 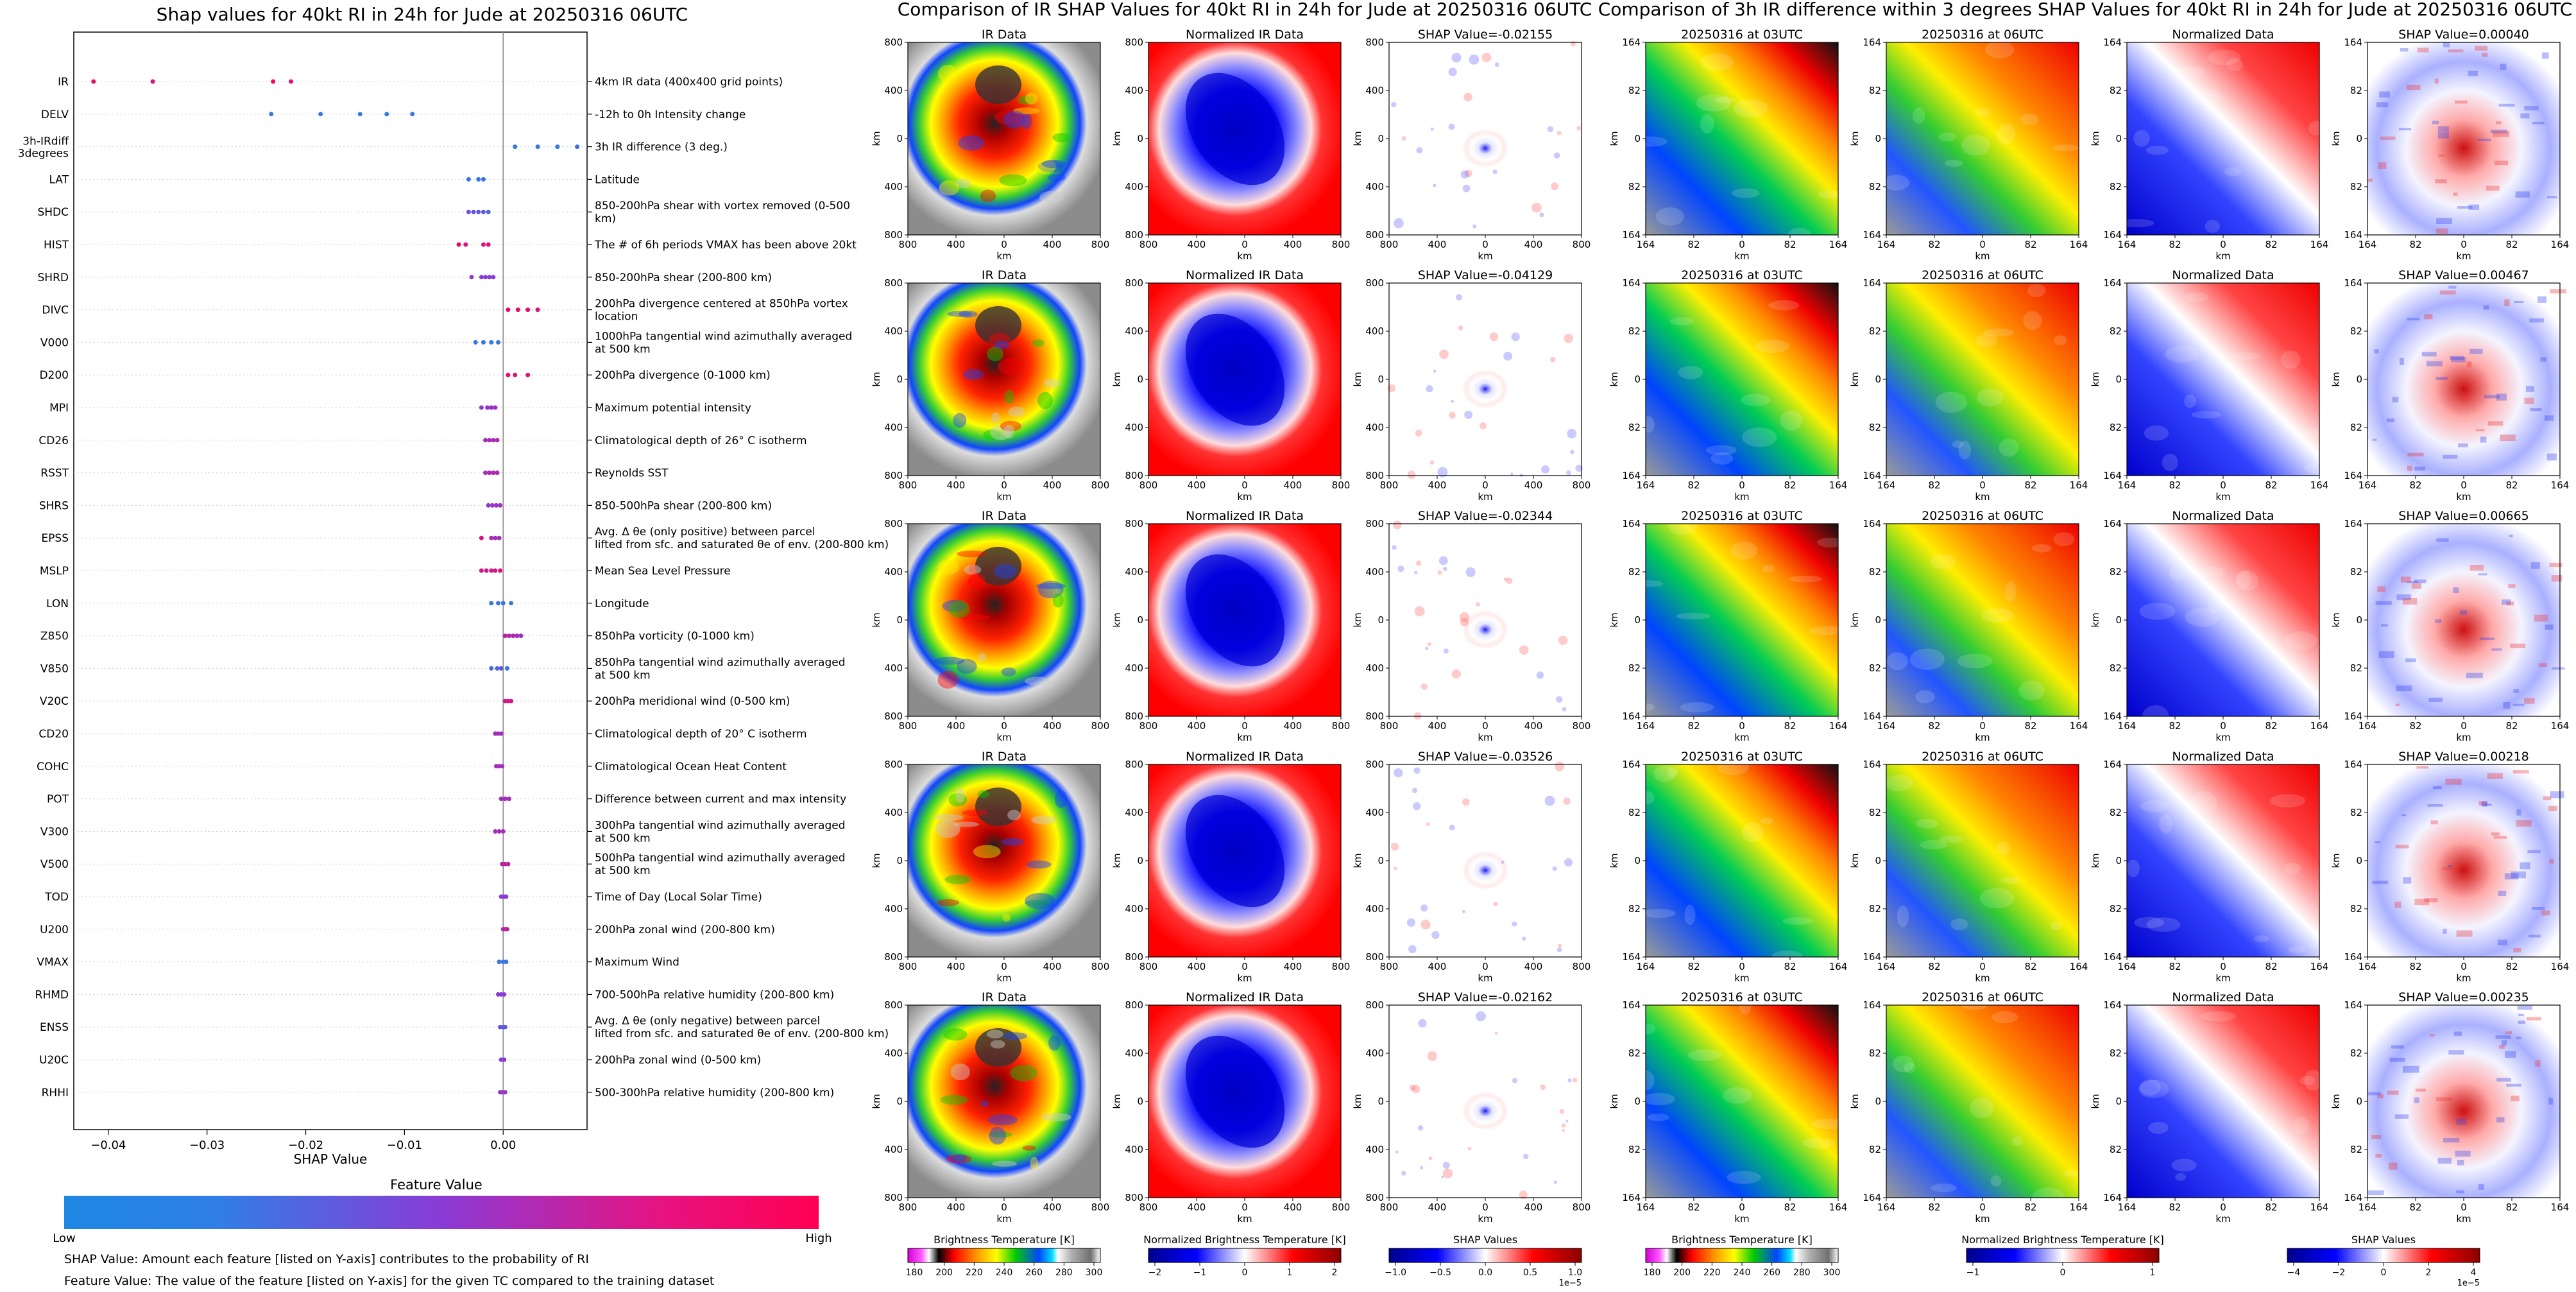 I want to click on colorbar, so click(x=1004, y=1255).